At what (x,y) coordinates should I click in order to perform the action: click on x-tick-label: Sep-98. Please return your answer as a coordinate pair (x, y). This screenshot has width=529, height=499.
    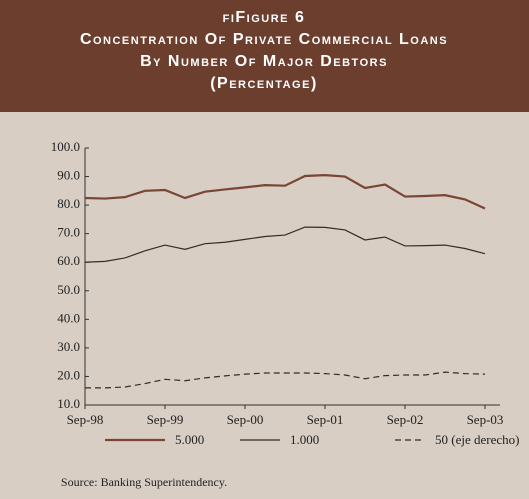
    Looking at the image, I should click on (85, 419).